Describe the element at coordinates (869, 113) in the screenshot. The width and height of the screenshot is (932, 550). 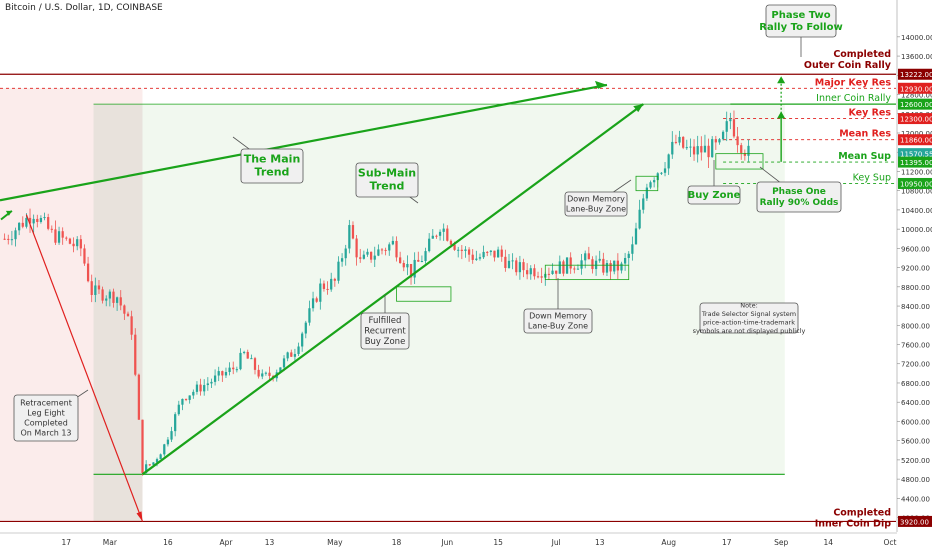
I see `level-label-line: Key Res` at that location.